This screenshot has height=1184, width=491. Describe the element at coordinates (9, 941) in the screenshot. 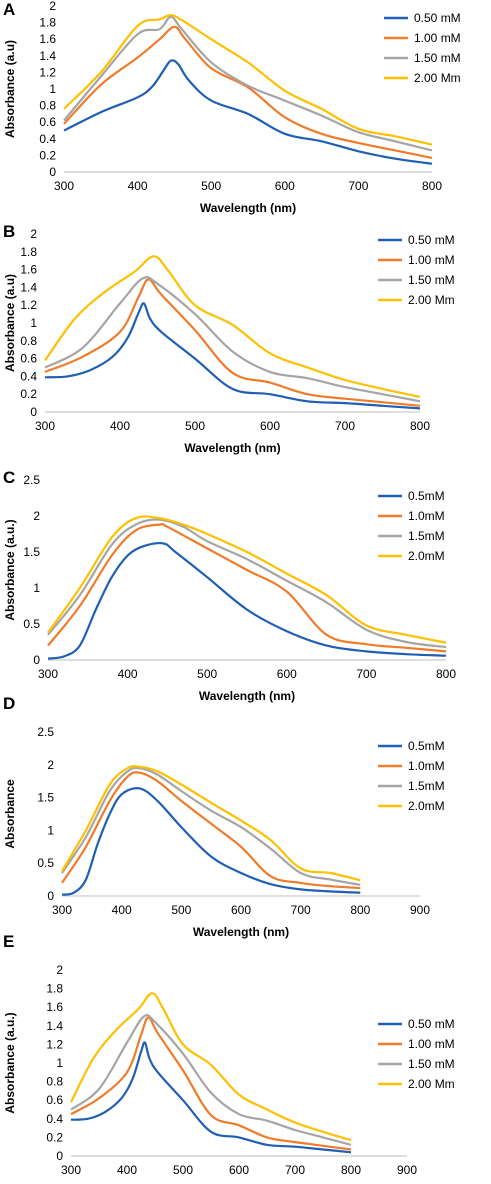

I see `panel-label: E` at that location.